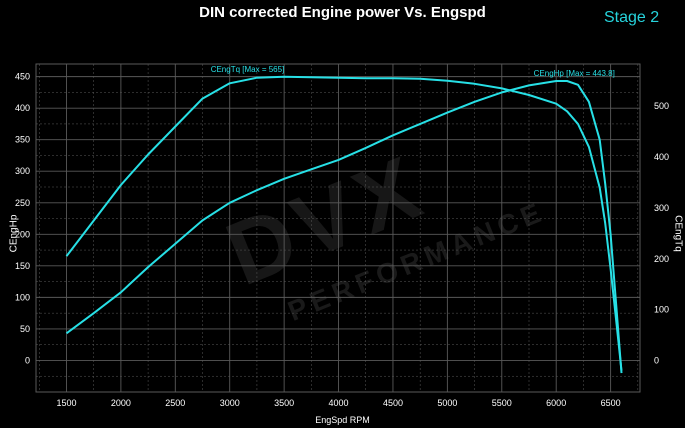  What do you see at coordinates (656, 360) in the screenshot?
I see `y-right-tick-label: 0` at bounding box center [656, 360].